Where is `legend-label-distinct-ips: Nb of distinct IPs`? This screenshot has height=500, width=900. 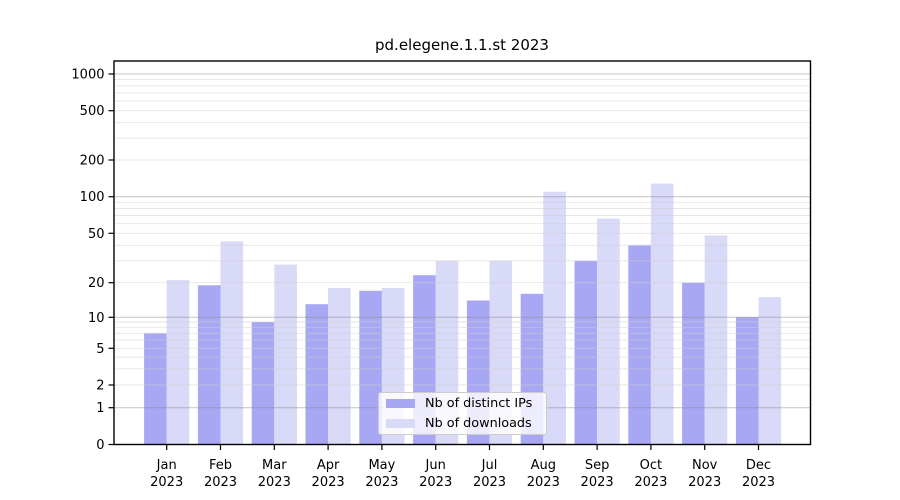 legend-label-distinct-ips: Nb of distinct IPs is located at coordinates (479, 403).